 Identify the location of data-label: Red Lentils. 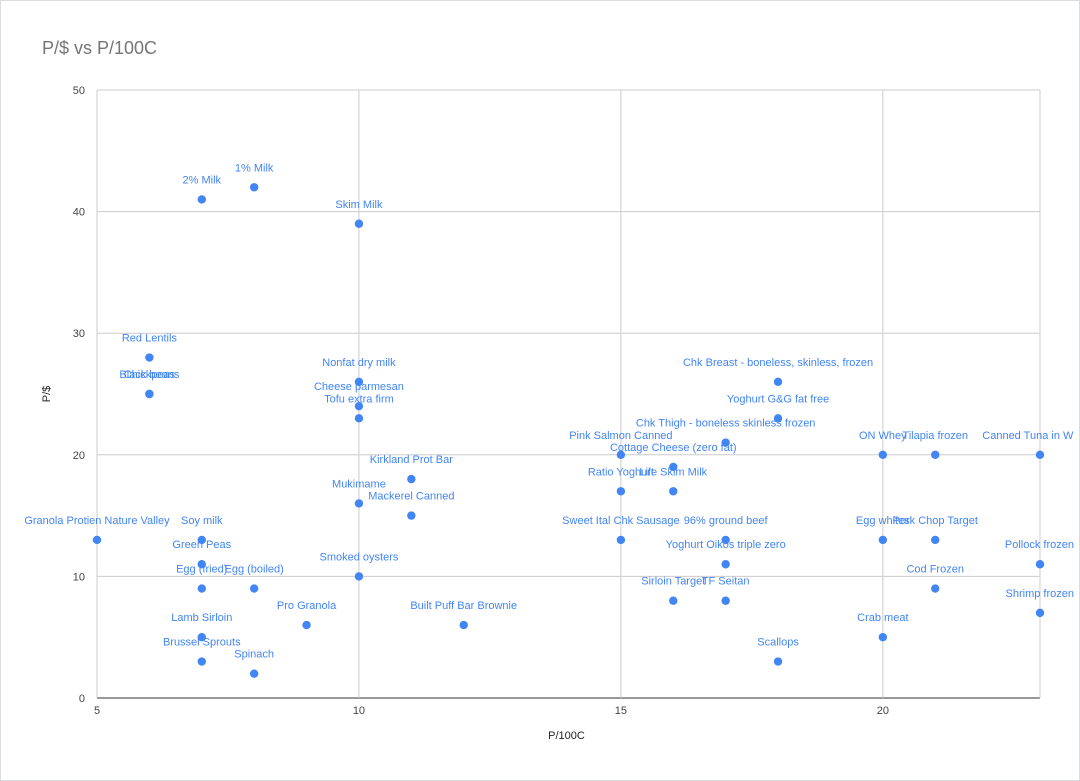
(150, 339).